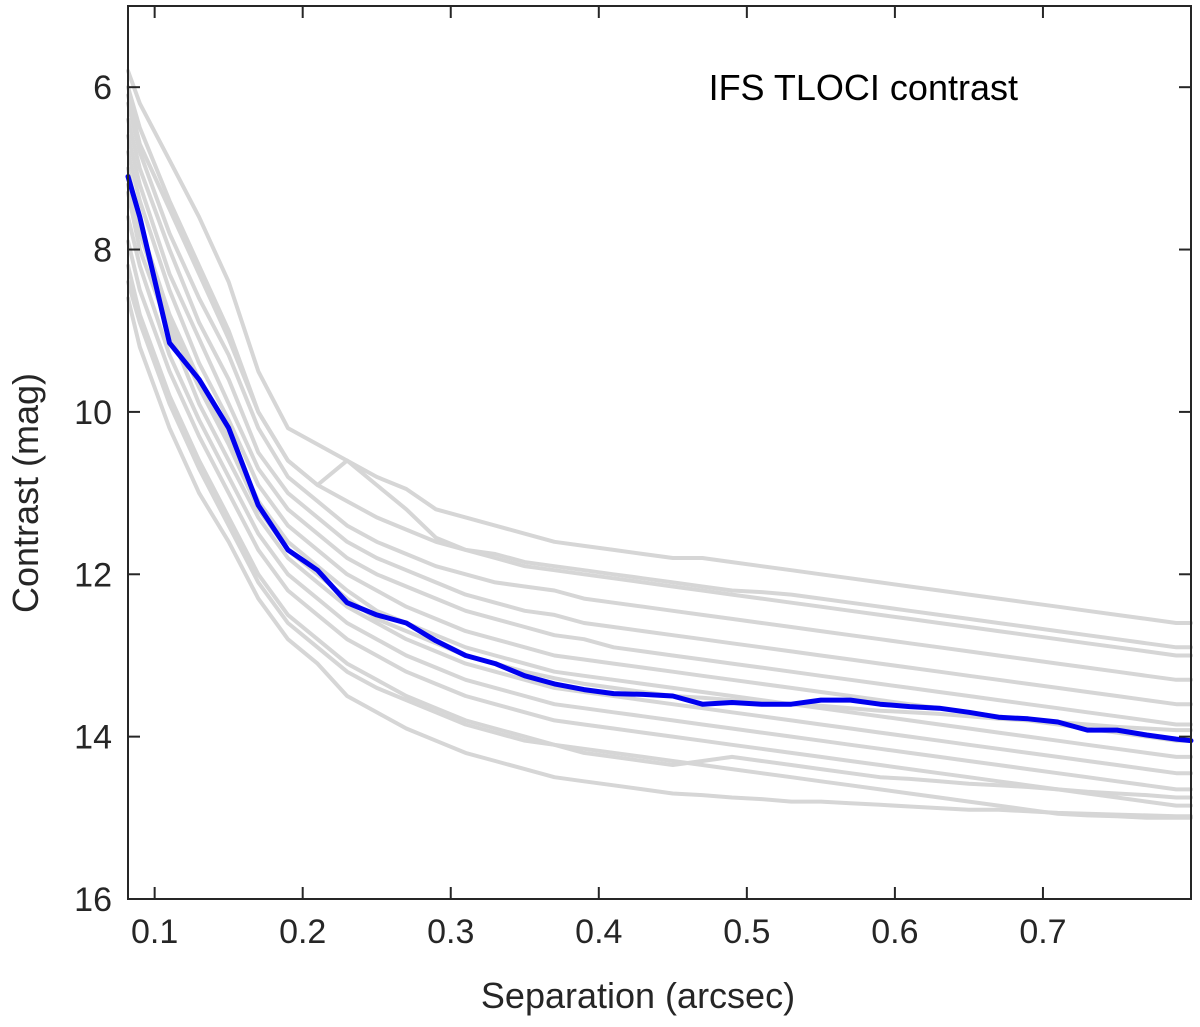  I want to click on x-tick-label-4: 0.4, so click(598, 932).